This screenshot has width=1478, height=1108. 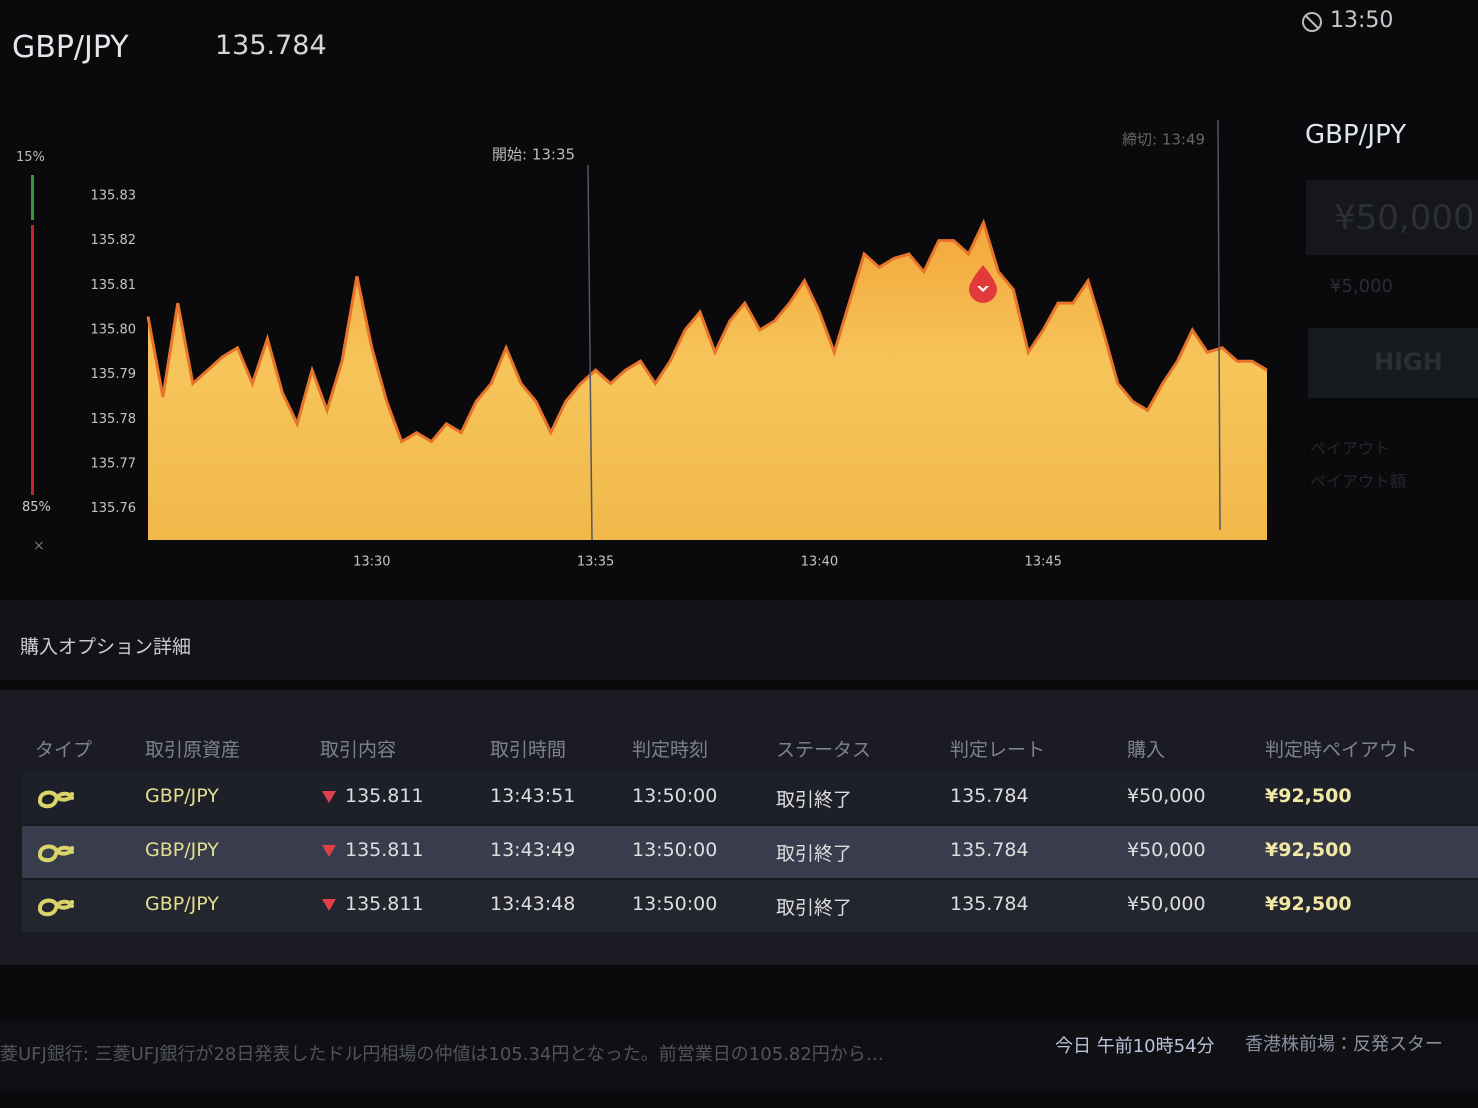 What do you see at coordinates (32, 197) in the screenshot?
I see `high-bar` at bounding box center [32, 197].